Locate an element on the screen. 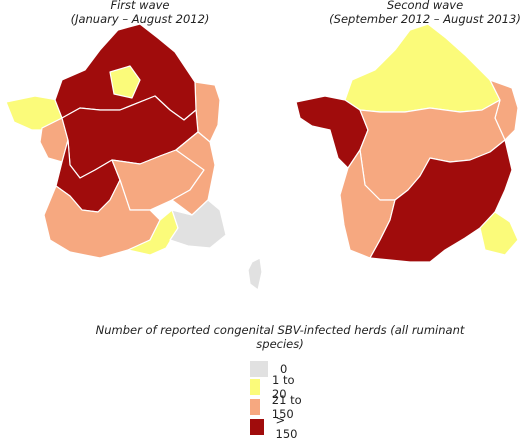 The image size is (525, 441). legend-label-mid: 21 to 150 is located at coordinates (286, 407).